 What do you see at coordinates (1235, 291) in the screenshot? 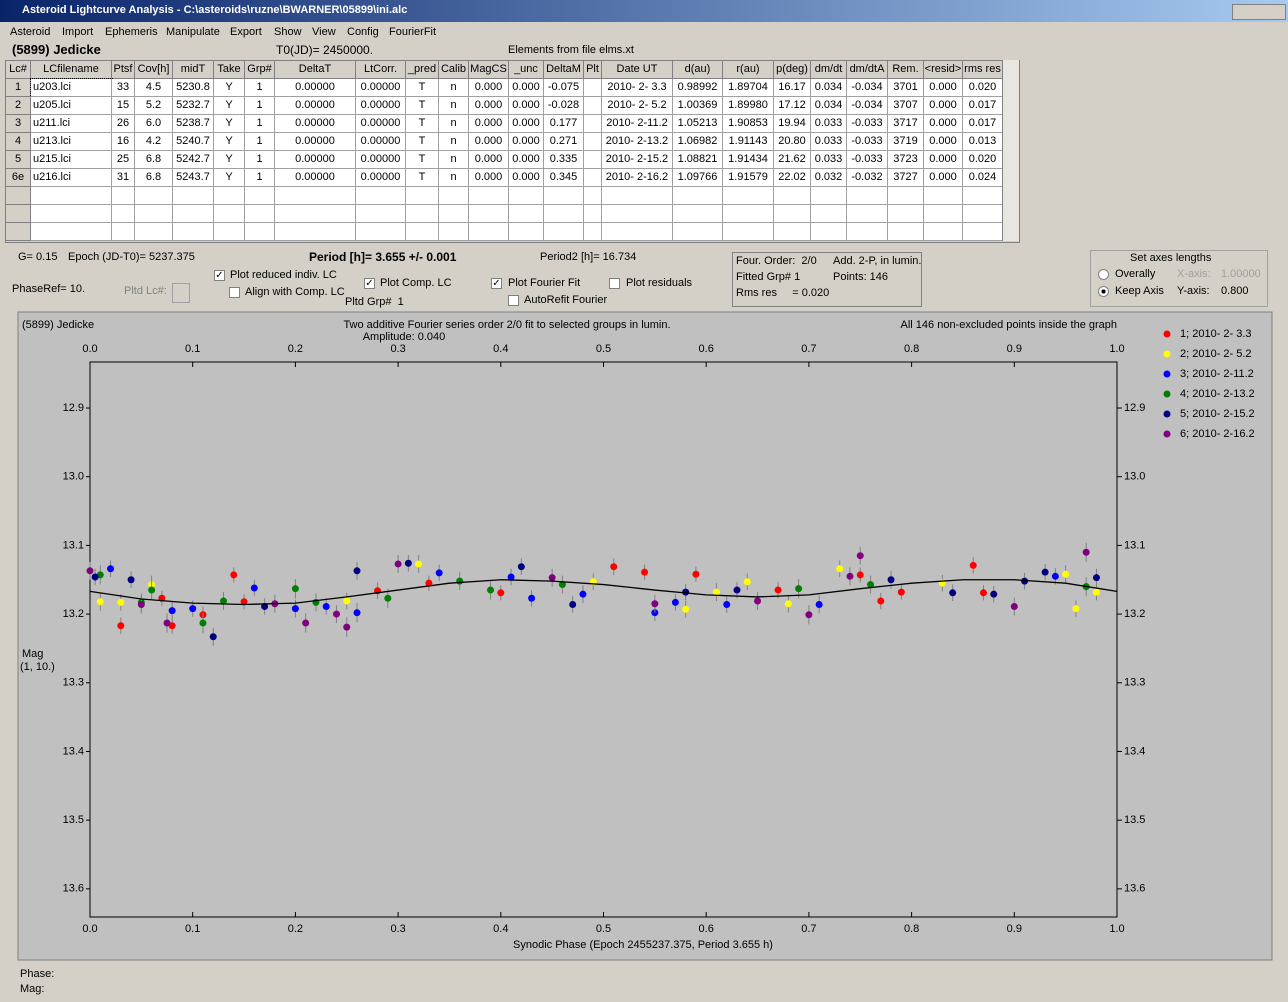
I see `y-axis-val: 0.800` at bounding box center [1235, 291].